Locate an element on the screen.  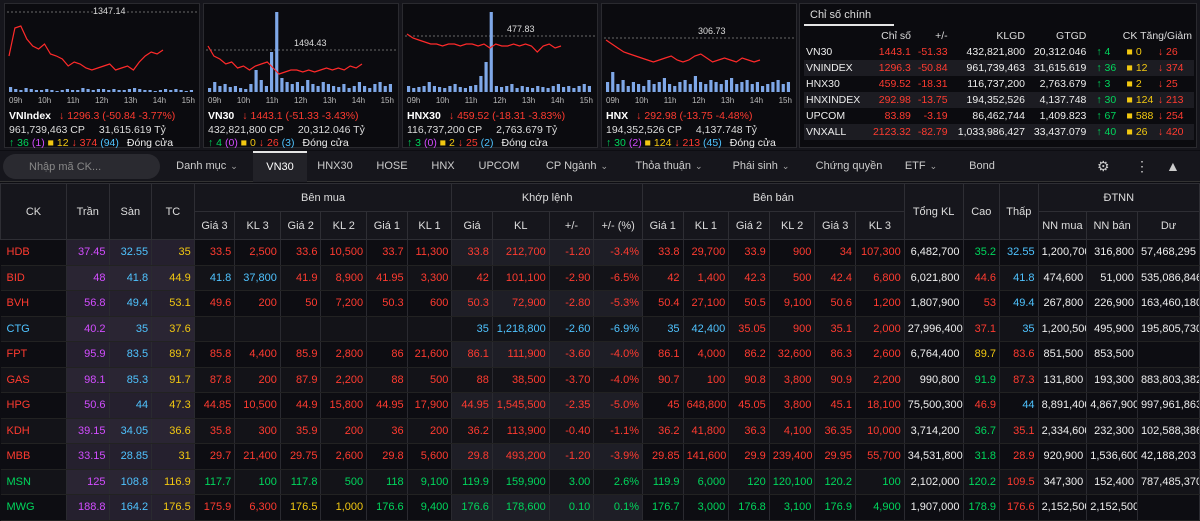
summary-volume: 86,462,744 is located at coordinates (998, 116).